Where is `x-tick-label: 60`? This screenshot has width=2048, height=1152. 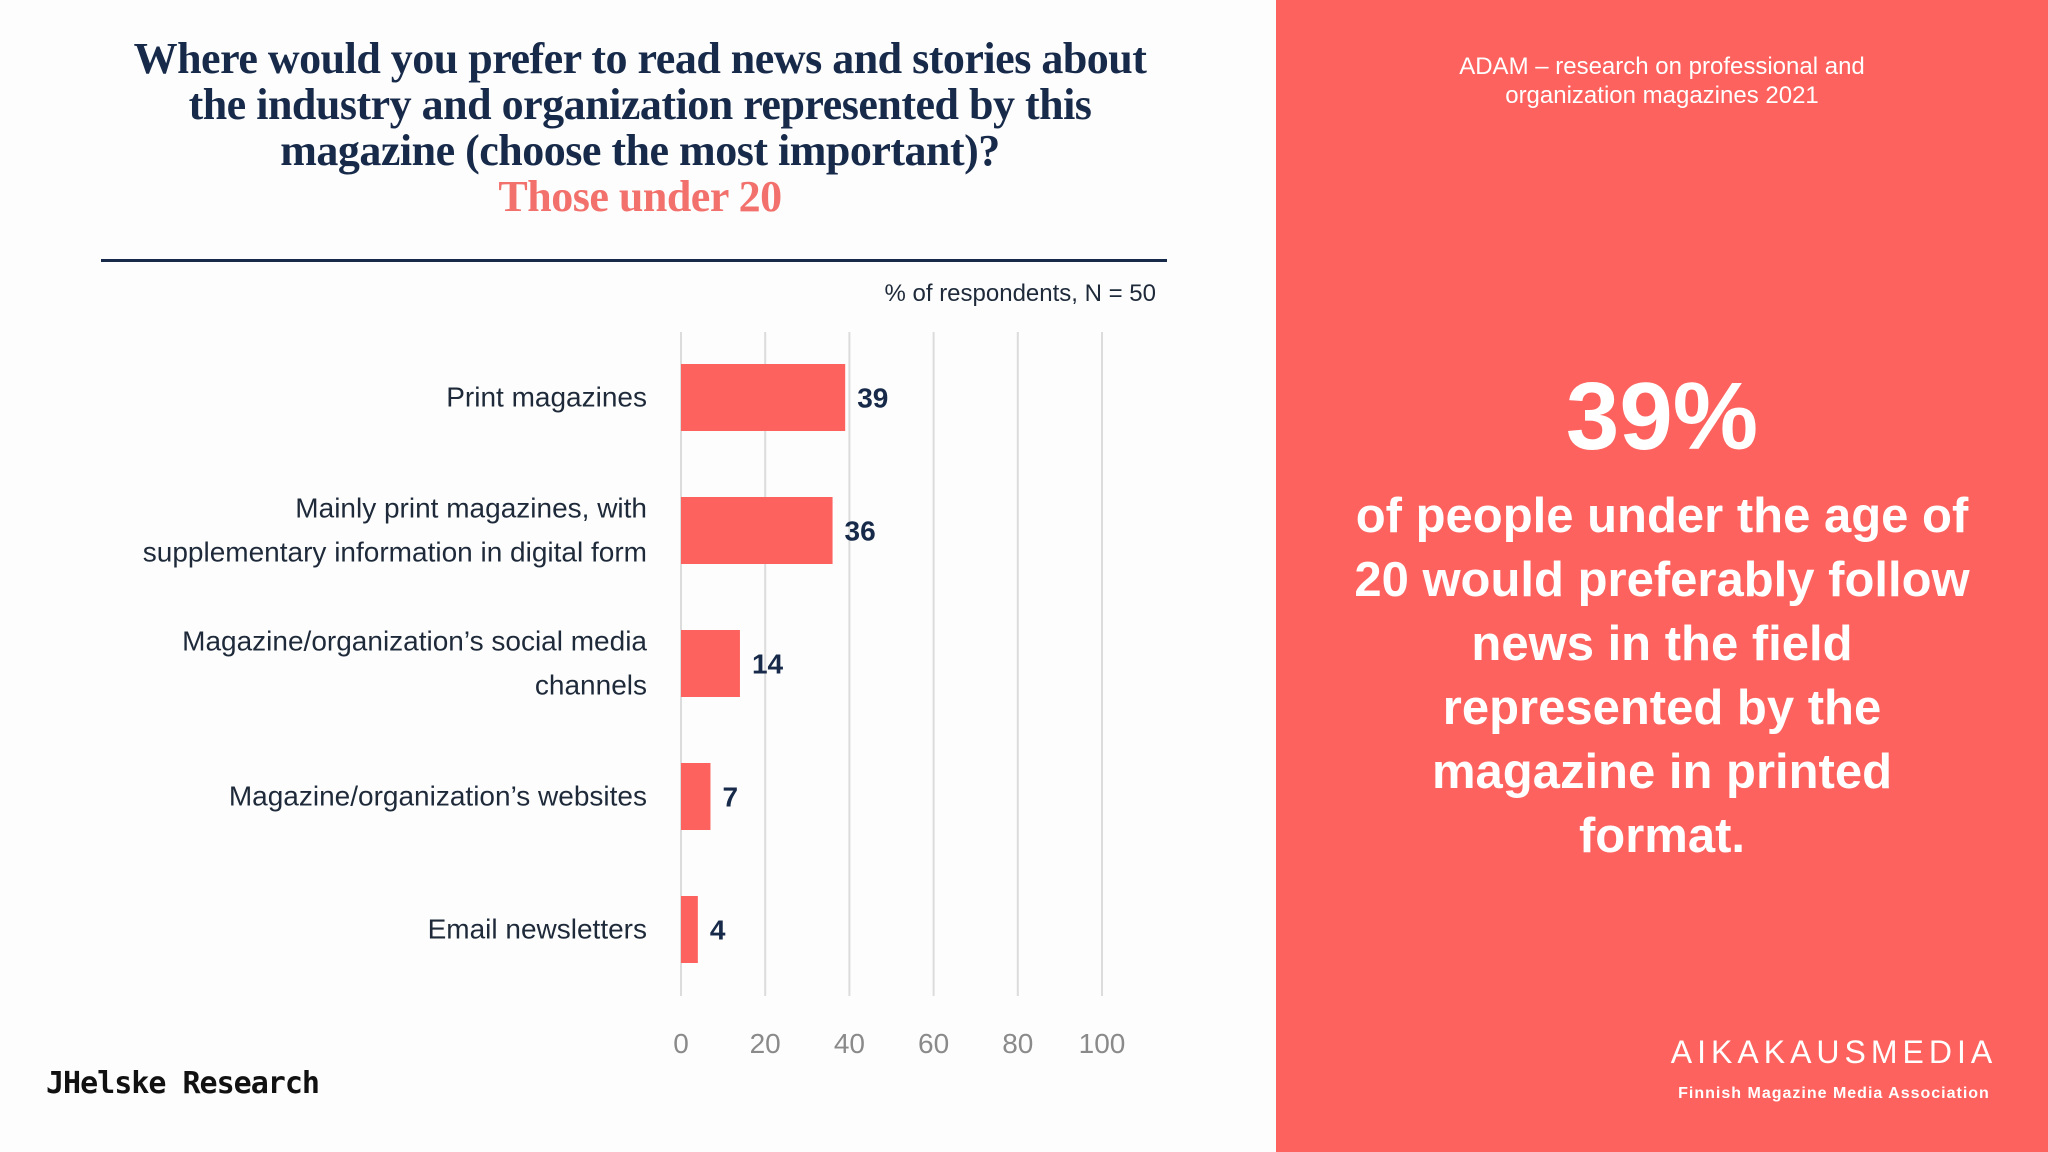
x-tick-label: 60 is located at coordinates (933, 1043).